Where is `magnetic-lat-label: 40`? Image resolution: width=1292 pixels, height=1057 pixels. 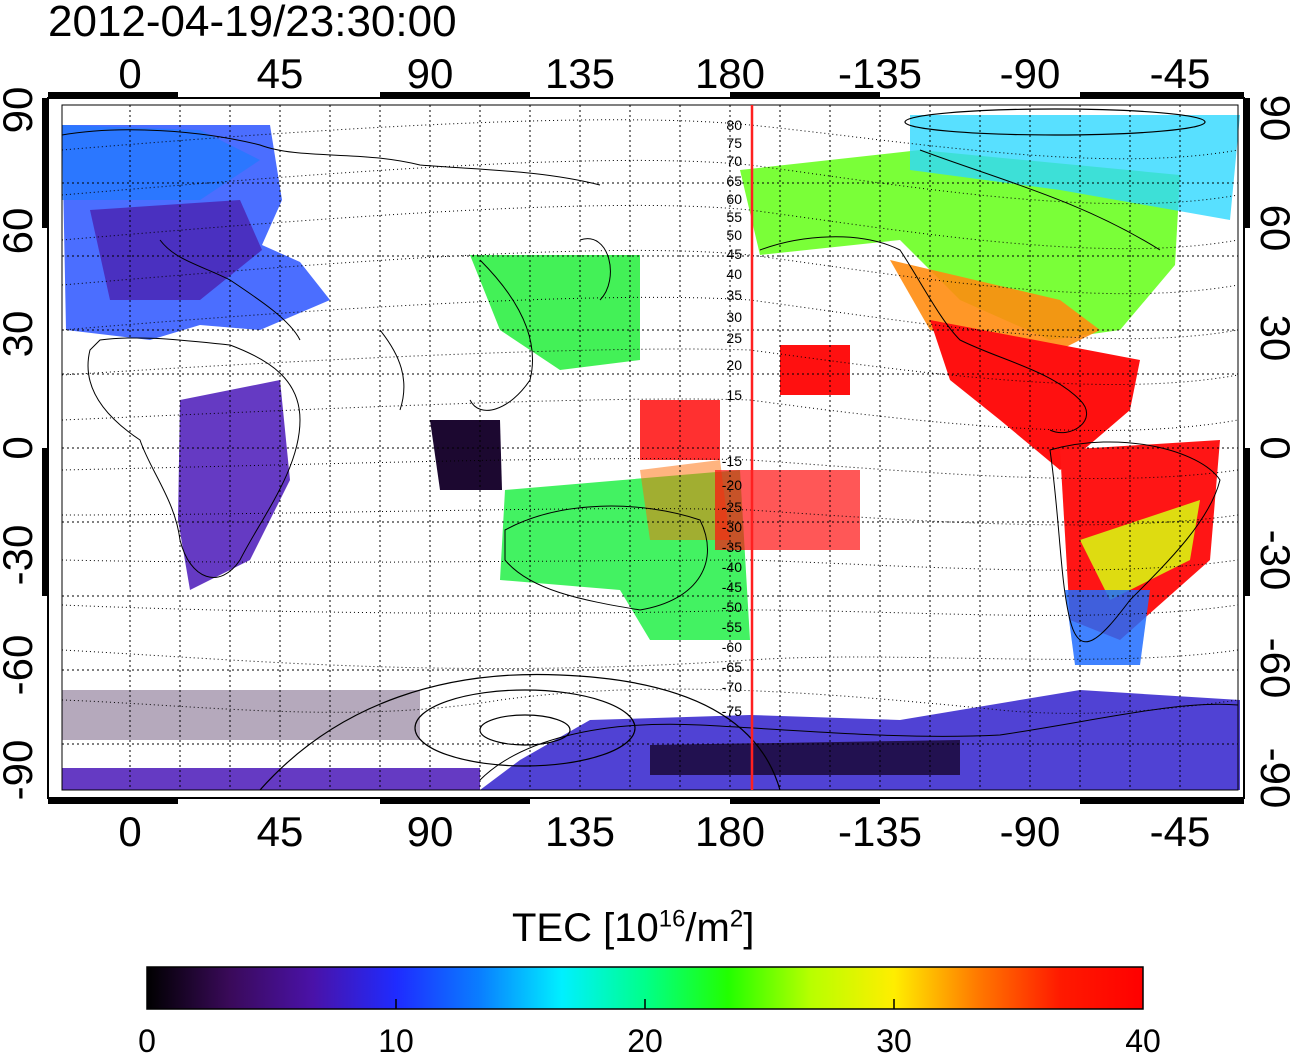 magnetic-lat-label: 40 is located at coordinates (734, 274).